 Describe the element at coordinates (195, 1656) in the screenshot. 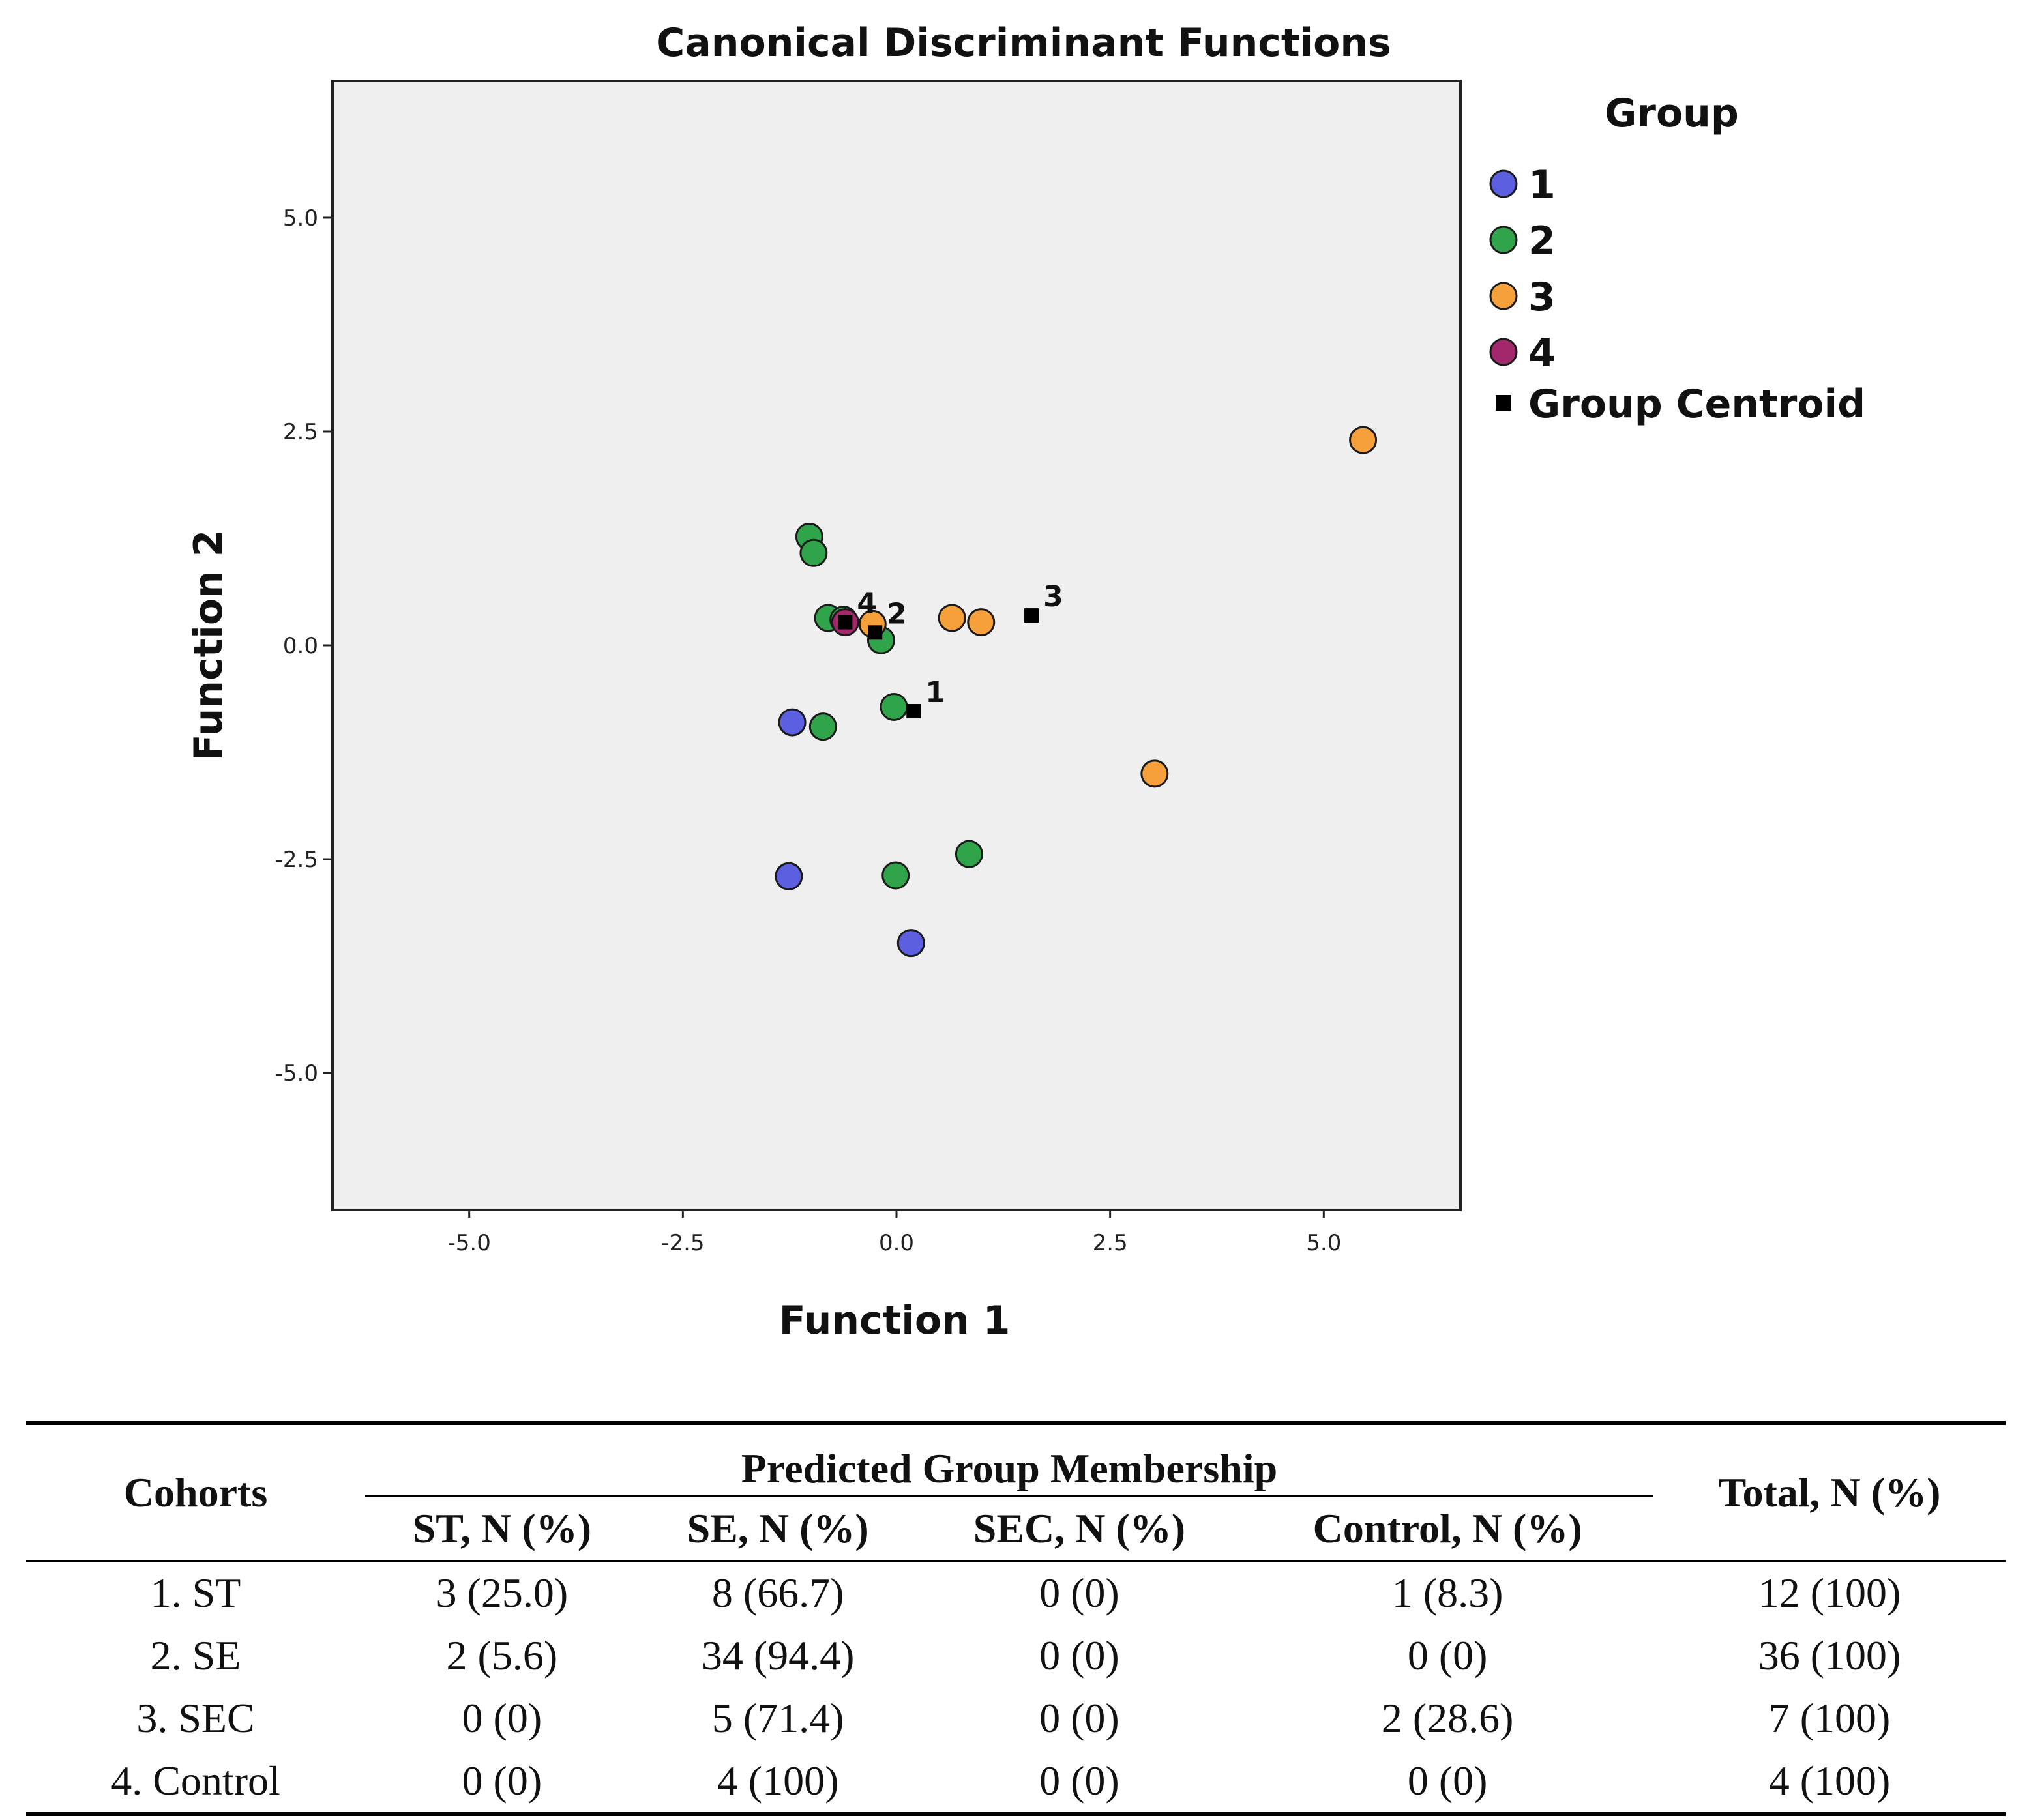

I see `cohort-cell: 2. SE` at that location.